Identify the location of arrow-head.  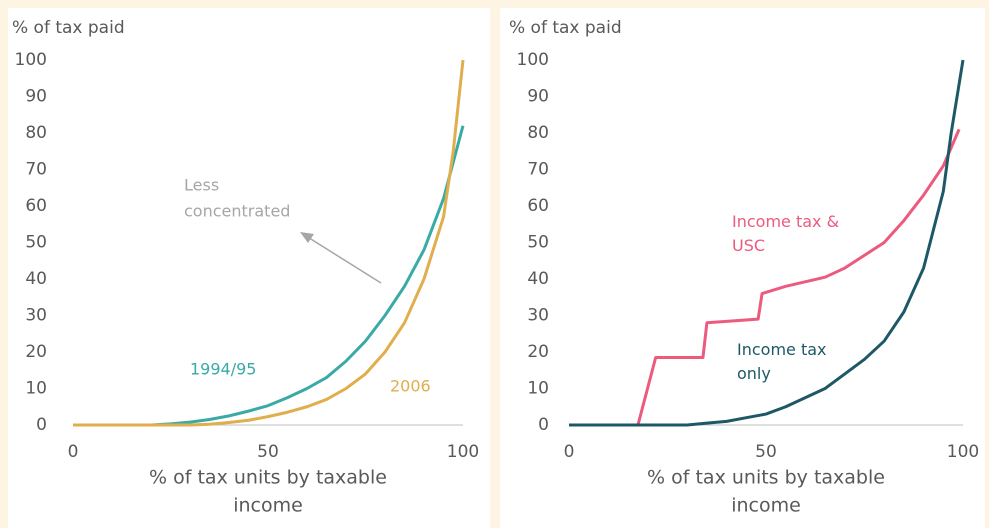
(307, 237).